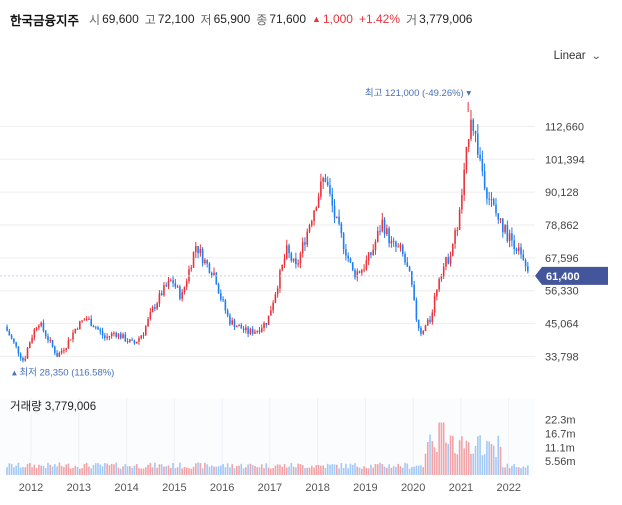  Describe the element at coordinates (560, 434) in the screenshot. I see `volume-tick-label: 16.7m` at that location.